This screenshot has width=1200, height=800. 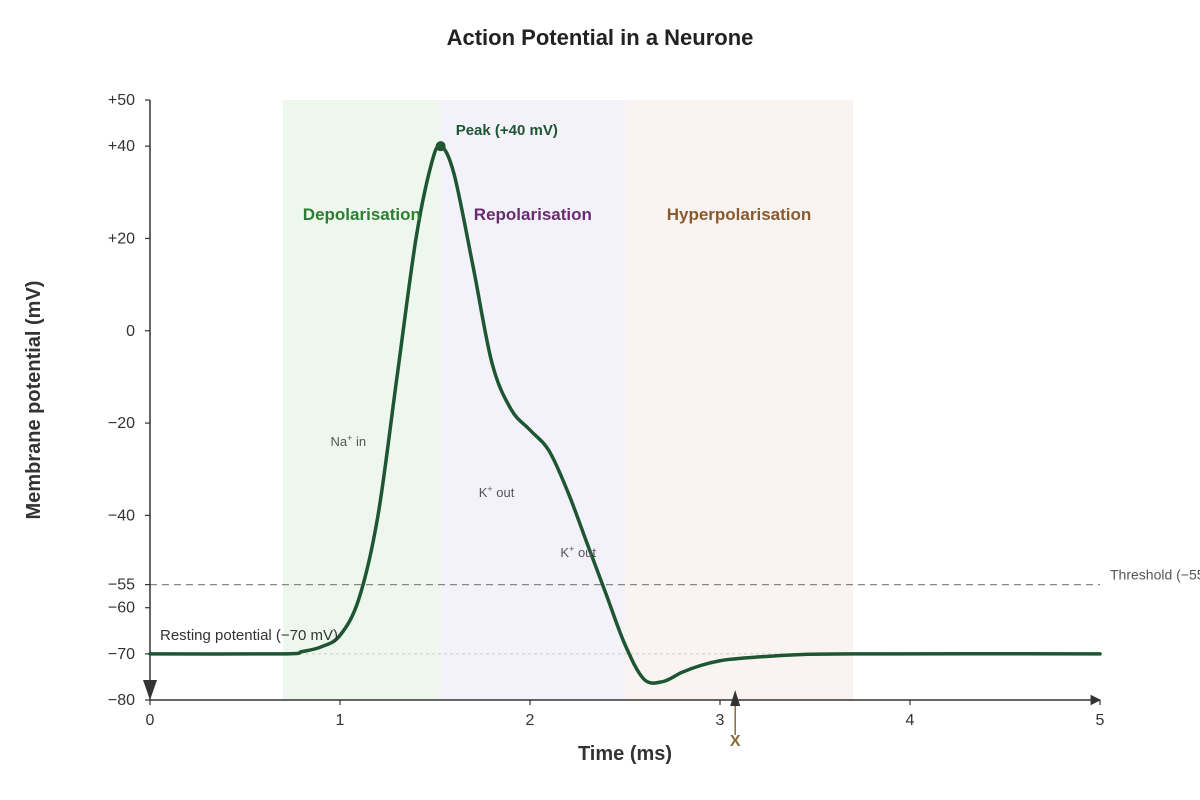 I want to click on x-tick-label-1: 1, so click(x=340, y=720).